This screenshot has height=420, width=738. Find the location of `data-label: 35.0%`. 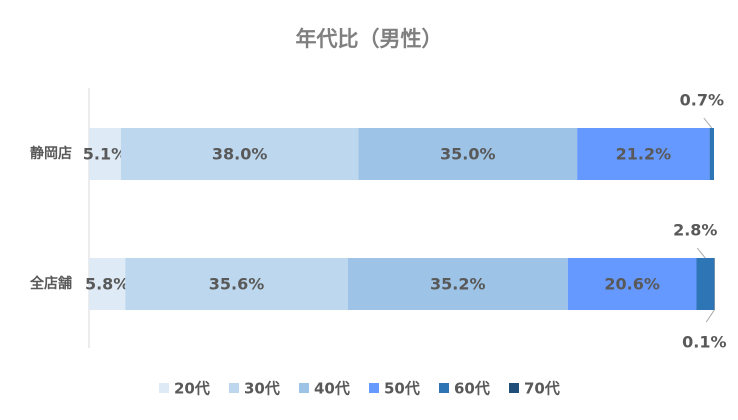

data-label: 35.0% is located at coordinates (468, 154).